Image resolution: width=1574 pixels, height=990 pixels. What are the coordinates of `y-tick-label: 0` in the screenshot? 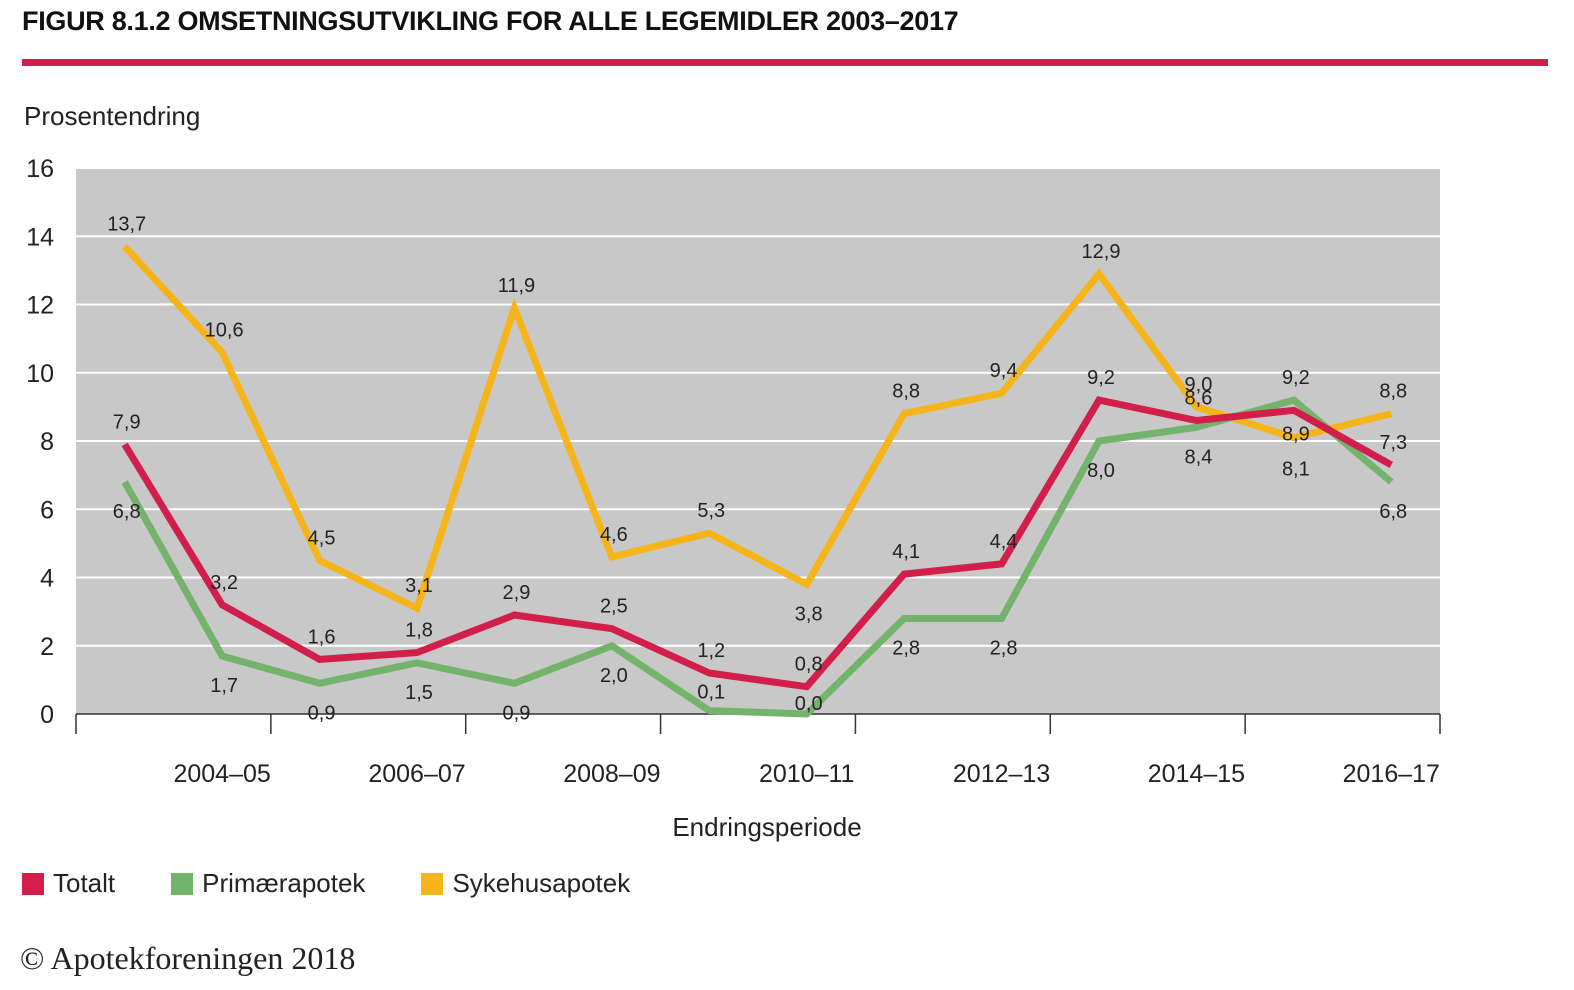 It's located at (47, 715).